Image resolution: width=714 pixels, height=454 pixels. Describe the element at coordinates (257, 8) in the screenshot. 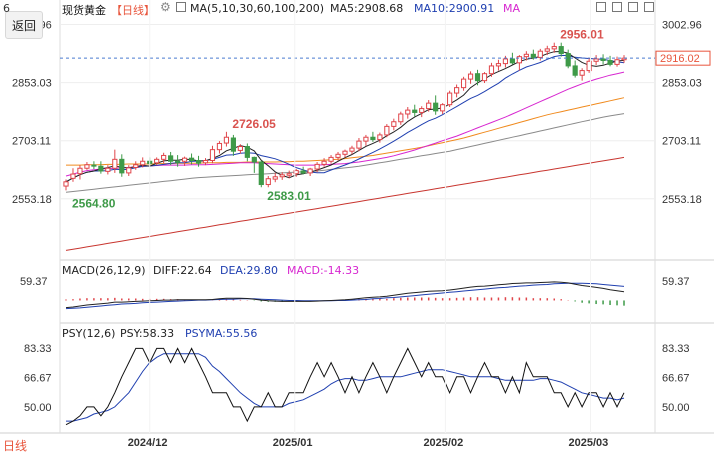

I see `ma-label: MA(5,10,30,60,100,200)` at that location.